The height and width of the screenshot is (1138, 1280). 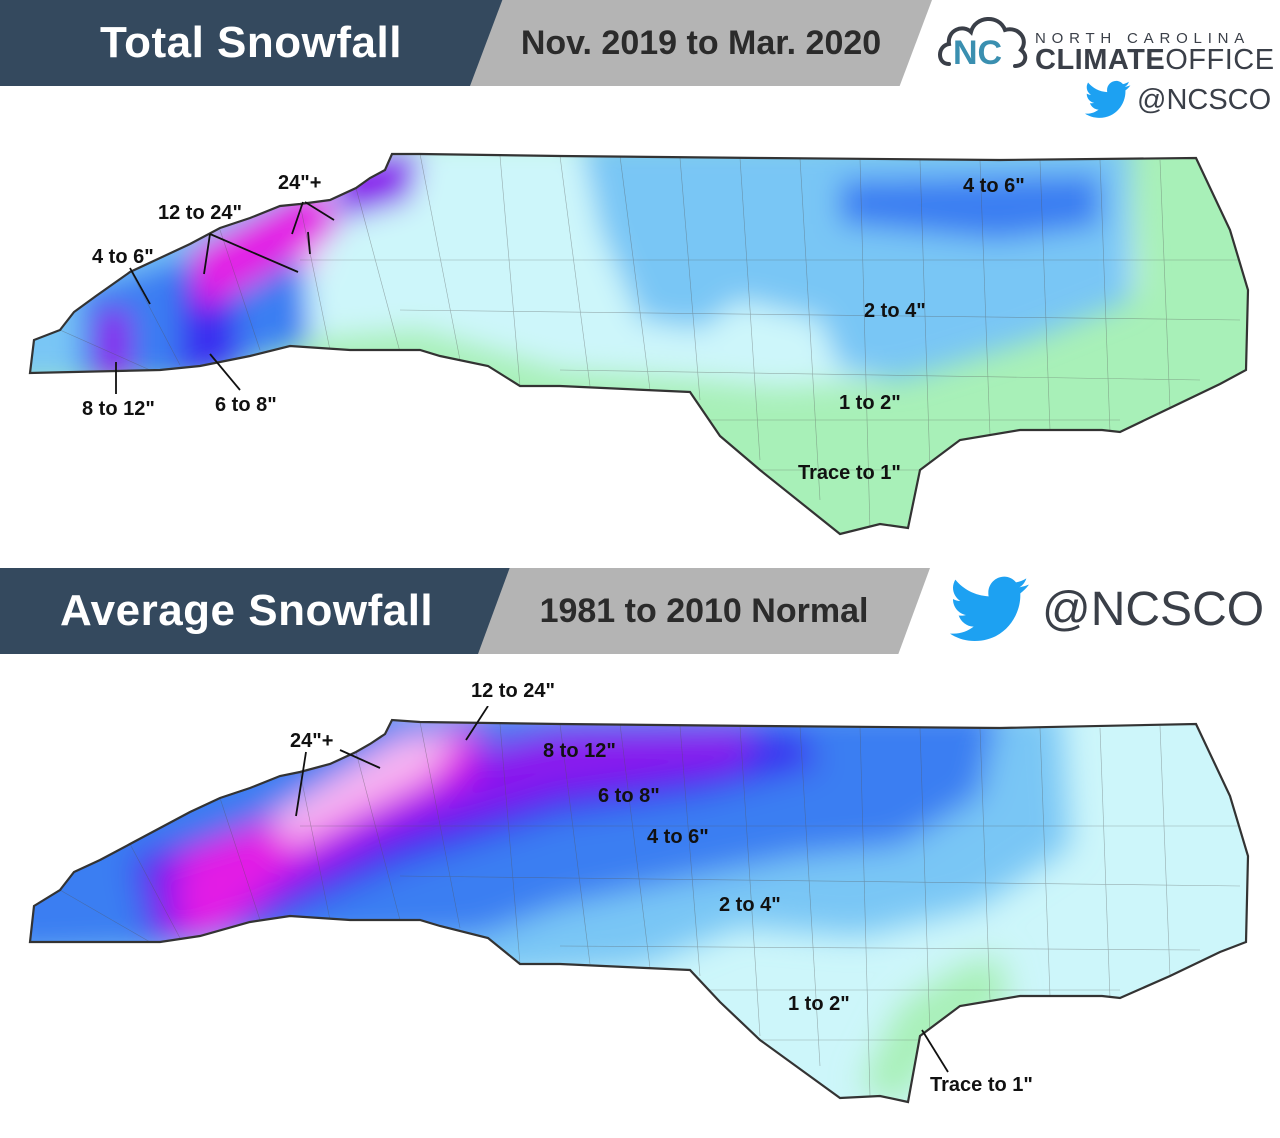 What do you see at coordinates (895, 311) in the screenshot?
I see `top-label-2-4: 2 to 4"` at bounding box center [895, 311].